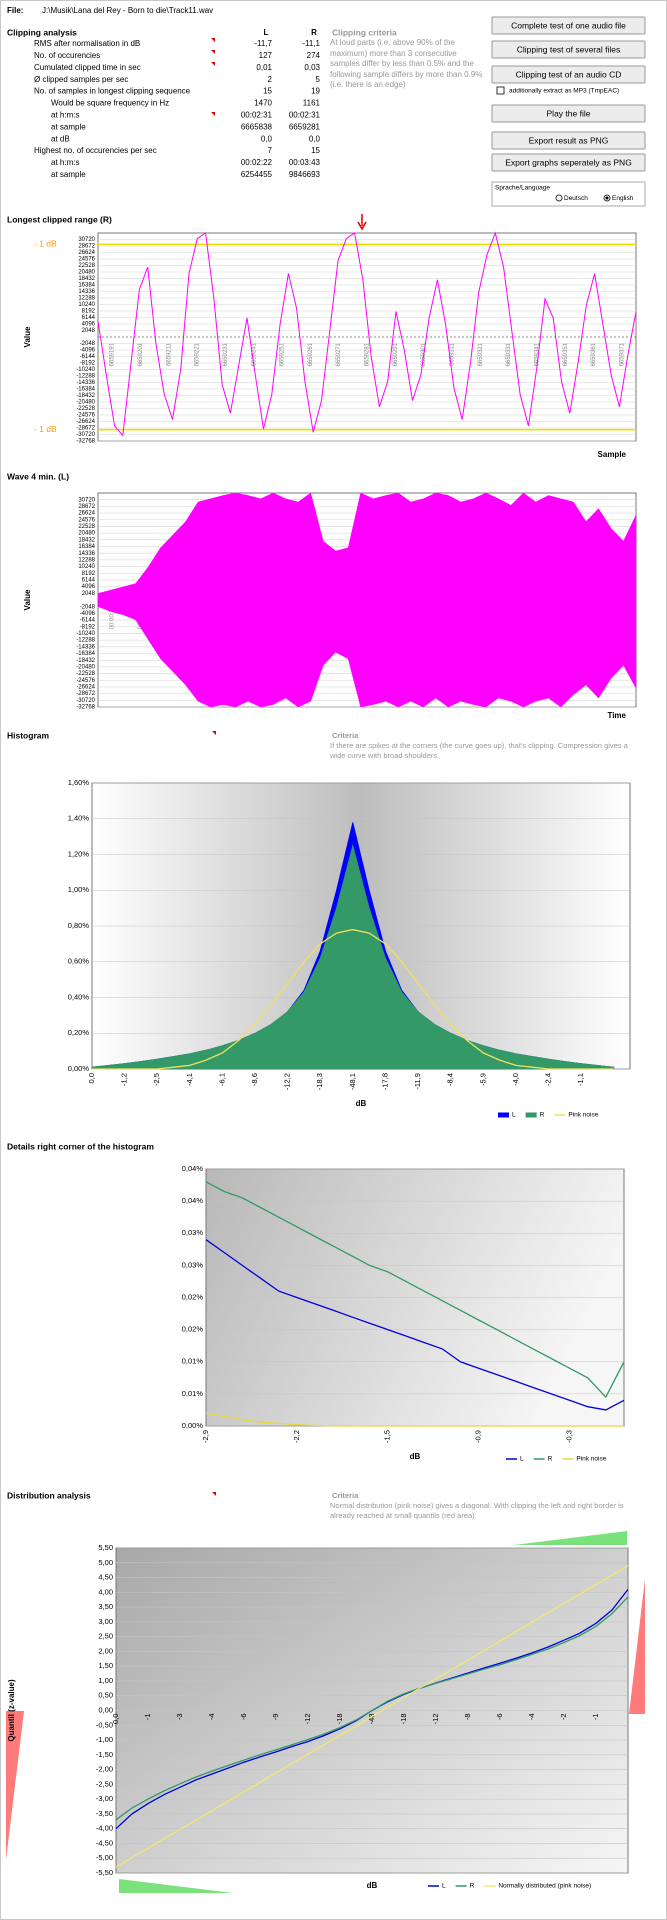 The image size is (667, 1920). I want to click on legend-swatch, so click(531, 1115).